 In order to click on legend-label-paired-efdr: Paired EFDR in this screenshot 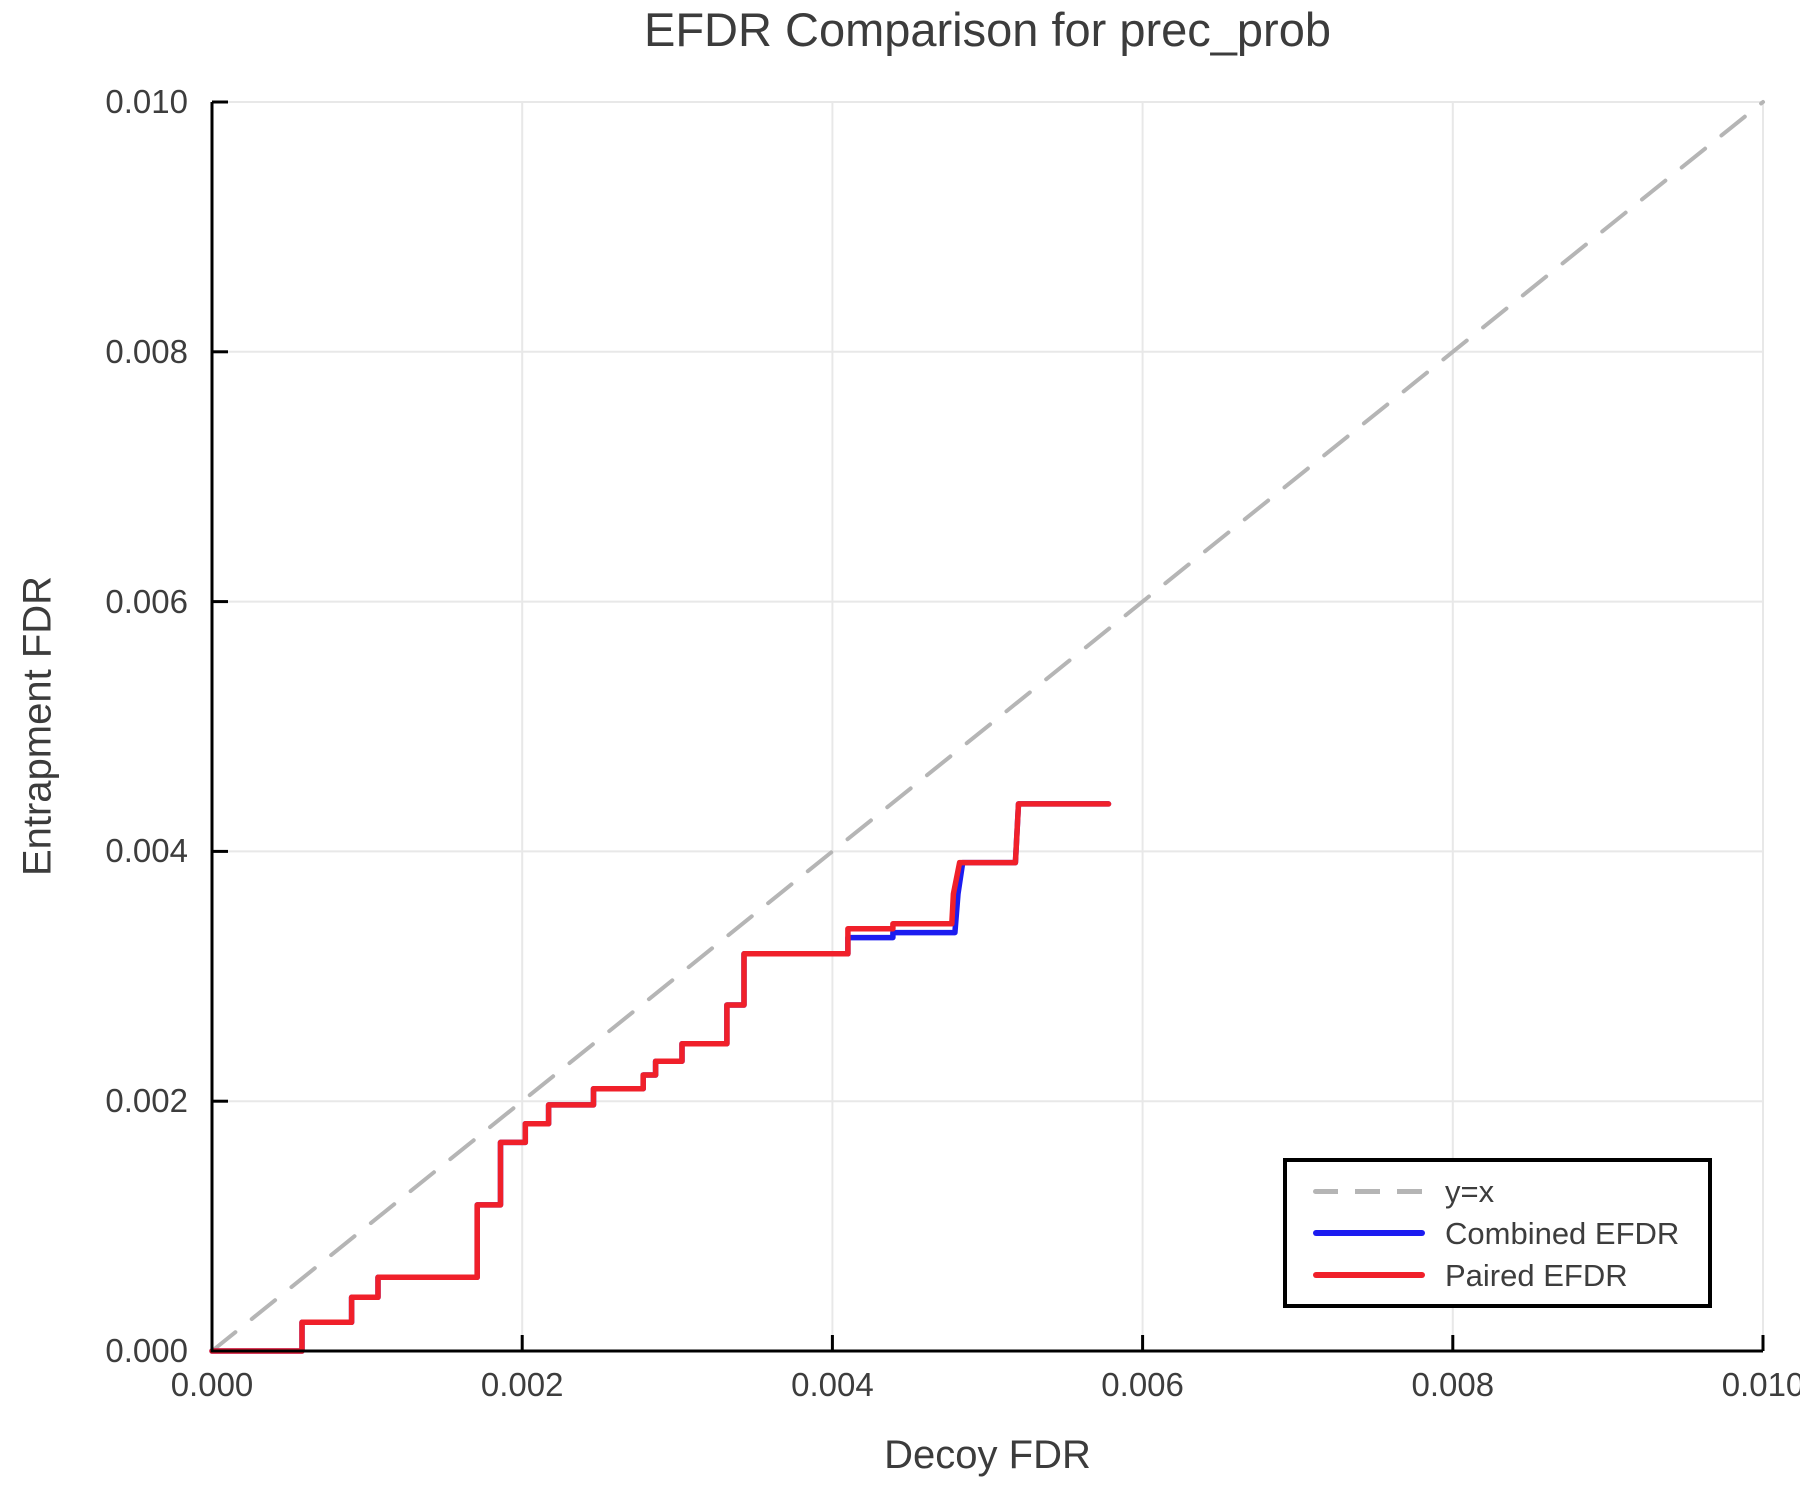, I will do `click(1536, 1275)`.